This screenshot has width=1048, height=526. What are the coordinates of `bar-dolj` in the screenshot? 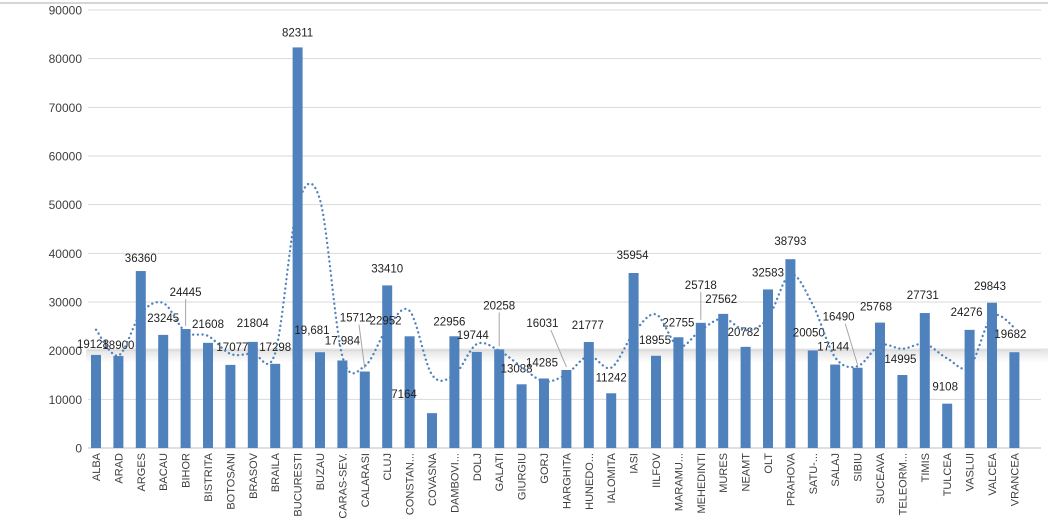 It's located at (476, 399).